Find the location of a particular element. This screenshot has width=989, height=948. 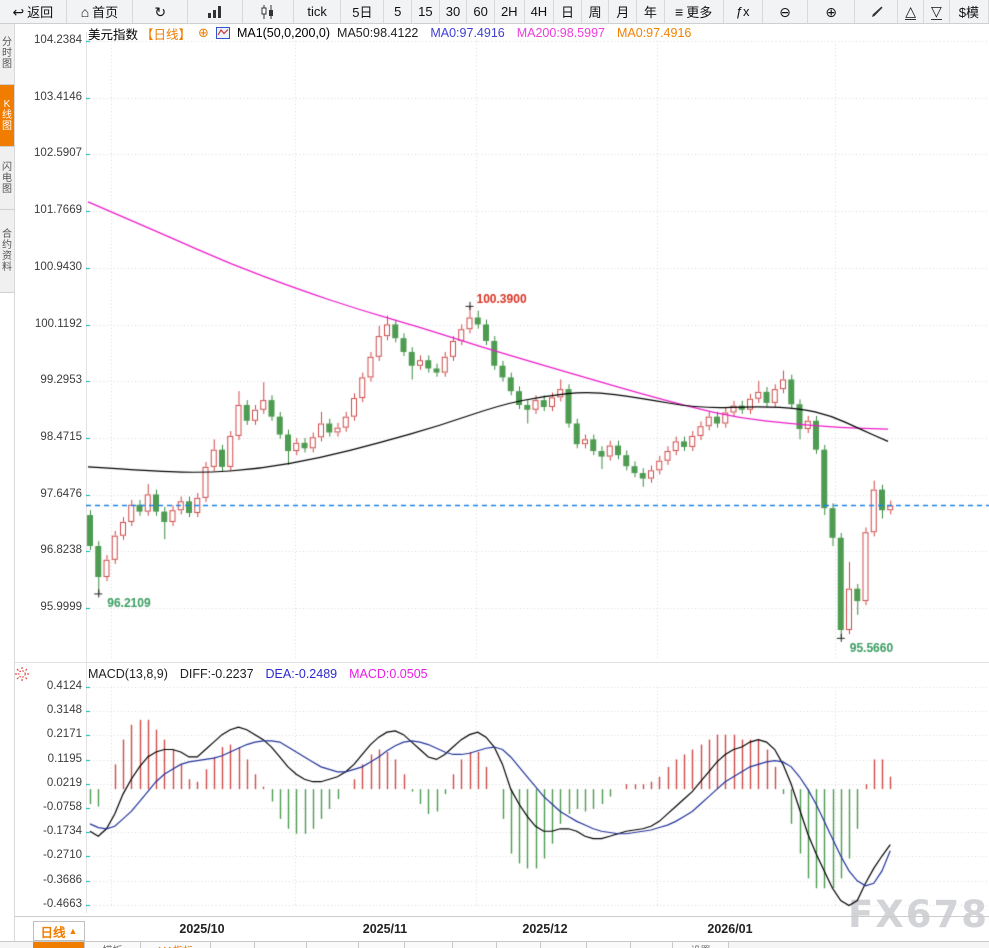

dollar-label: $模 is located at coordinates (968, 12).